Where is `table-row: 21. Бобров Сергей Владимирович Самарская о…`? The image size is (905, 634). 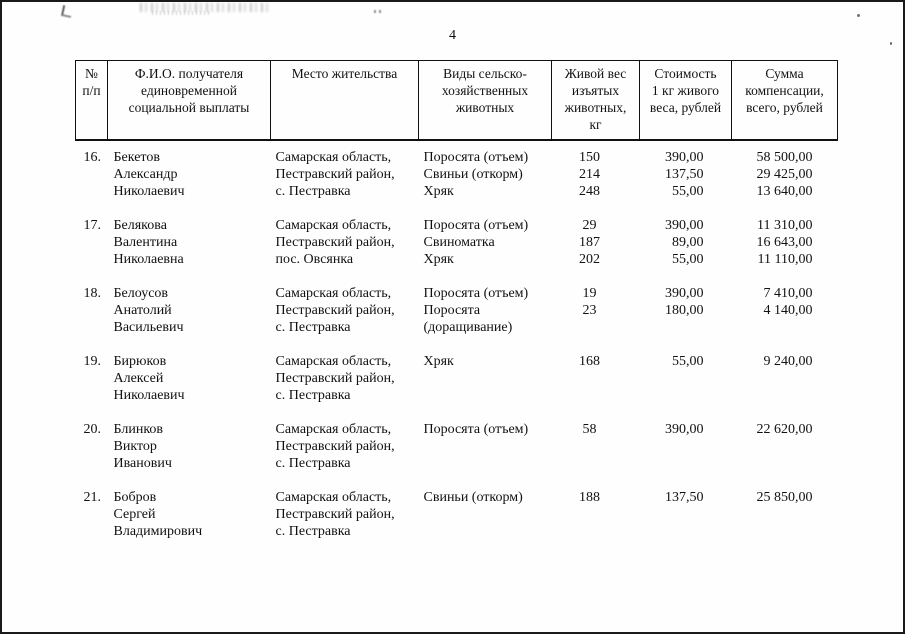 table-row: 21. Бобров Сергей Владимирович Самарская о… is located at coordinates (457, 523).